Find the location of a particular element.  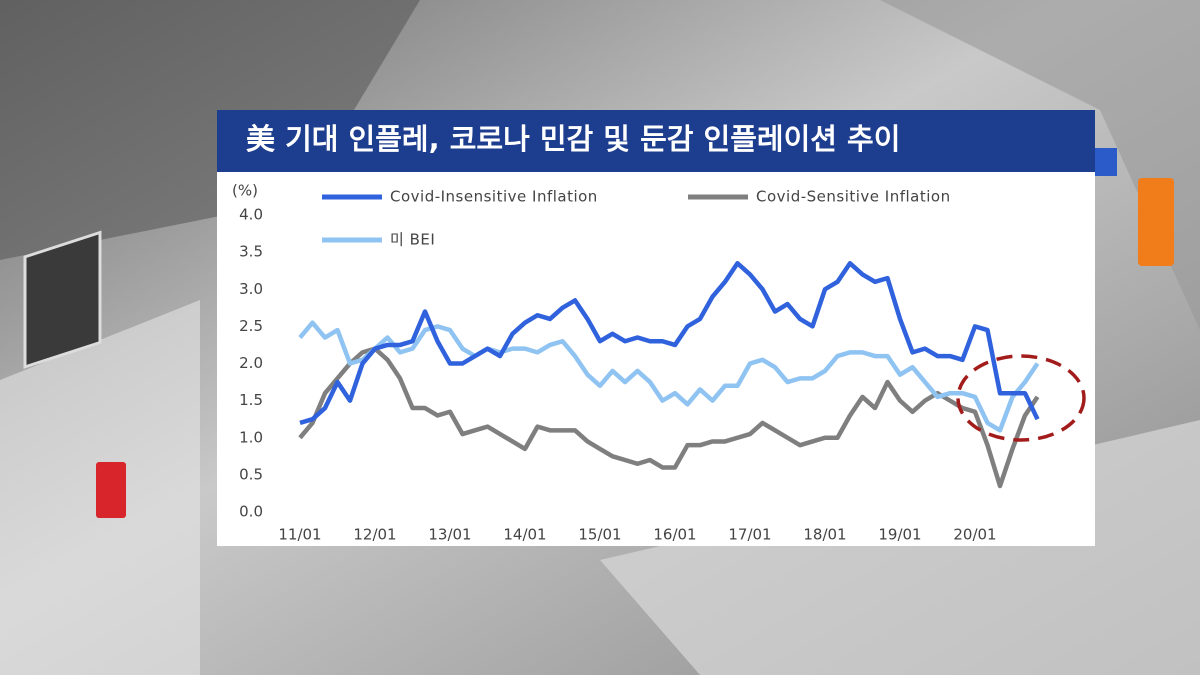

x-tick-label: 14/01 is located at coordinates (524, 535).